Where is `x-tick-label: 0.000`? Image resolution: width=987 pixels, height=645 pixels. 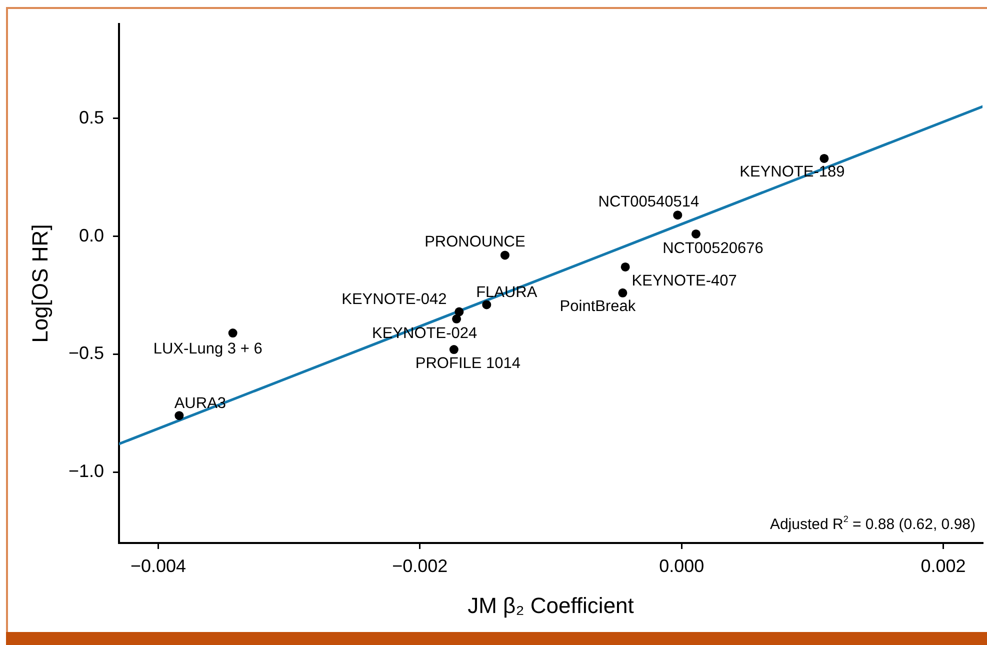 x-tick-label: 0.000 is located at coordinates (681, 566).